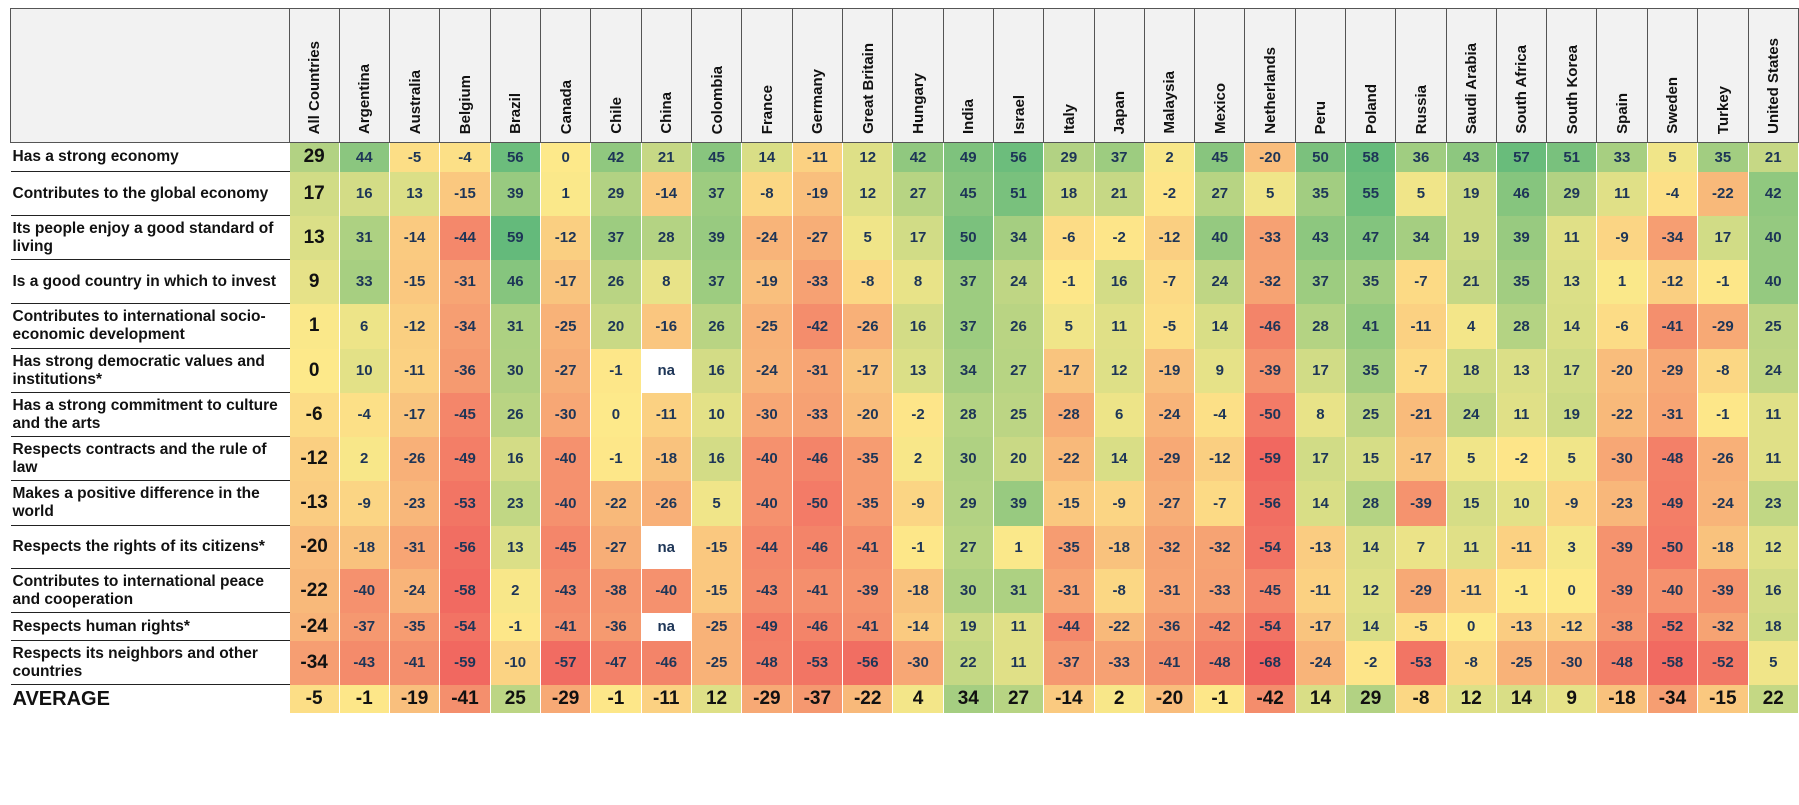 The width and height of the screenshot is (1799, 805). I want to click on heatmap-cell-netherlands: -54, so click(1270, 547).